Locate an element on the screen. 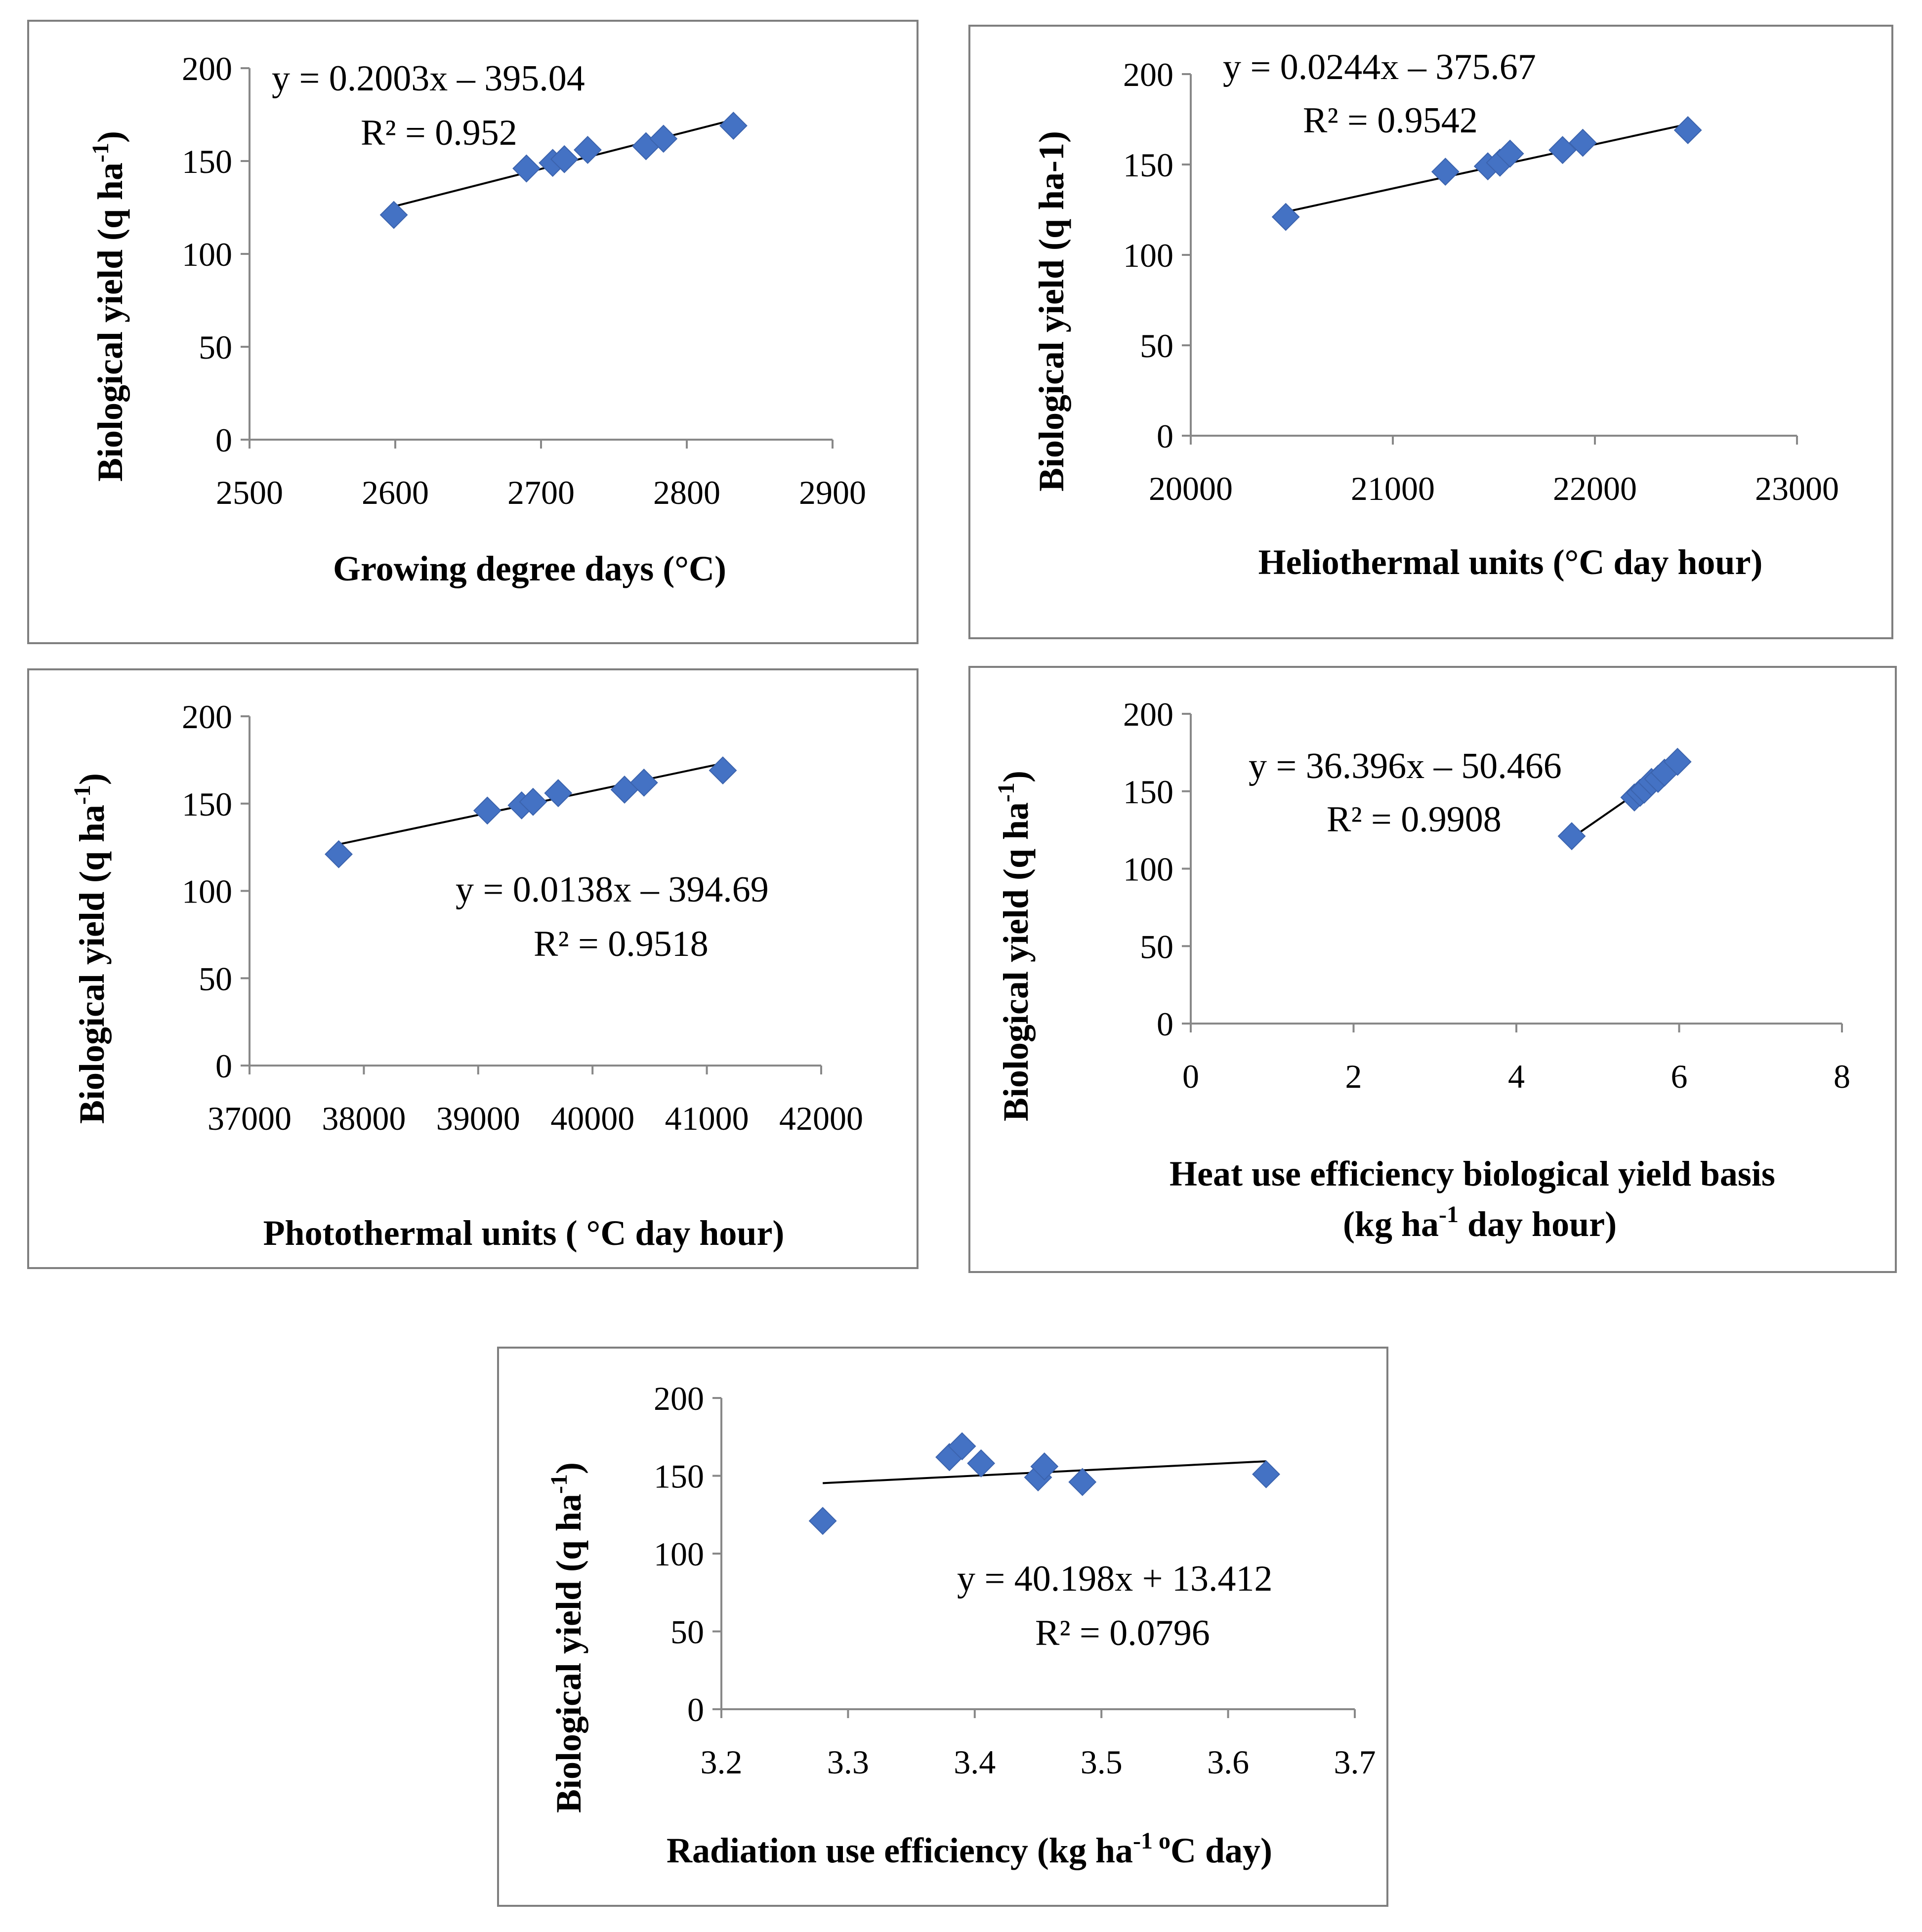  x-tick-label-gdd: 2600 is located at coordinates (396, 493).